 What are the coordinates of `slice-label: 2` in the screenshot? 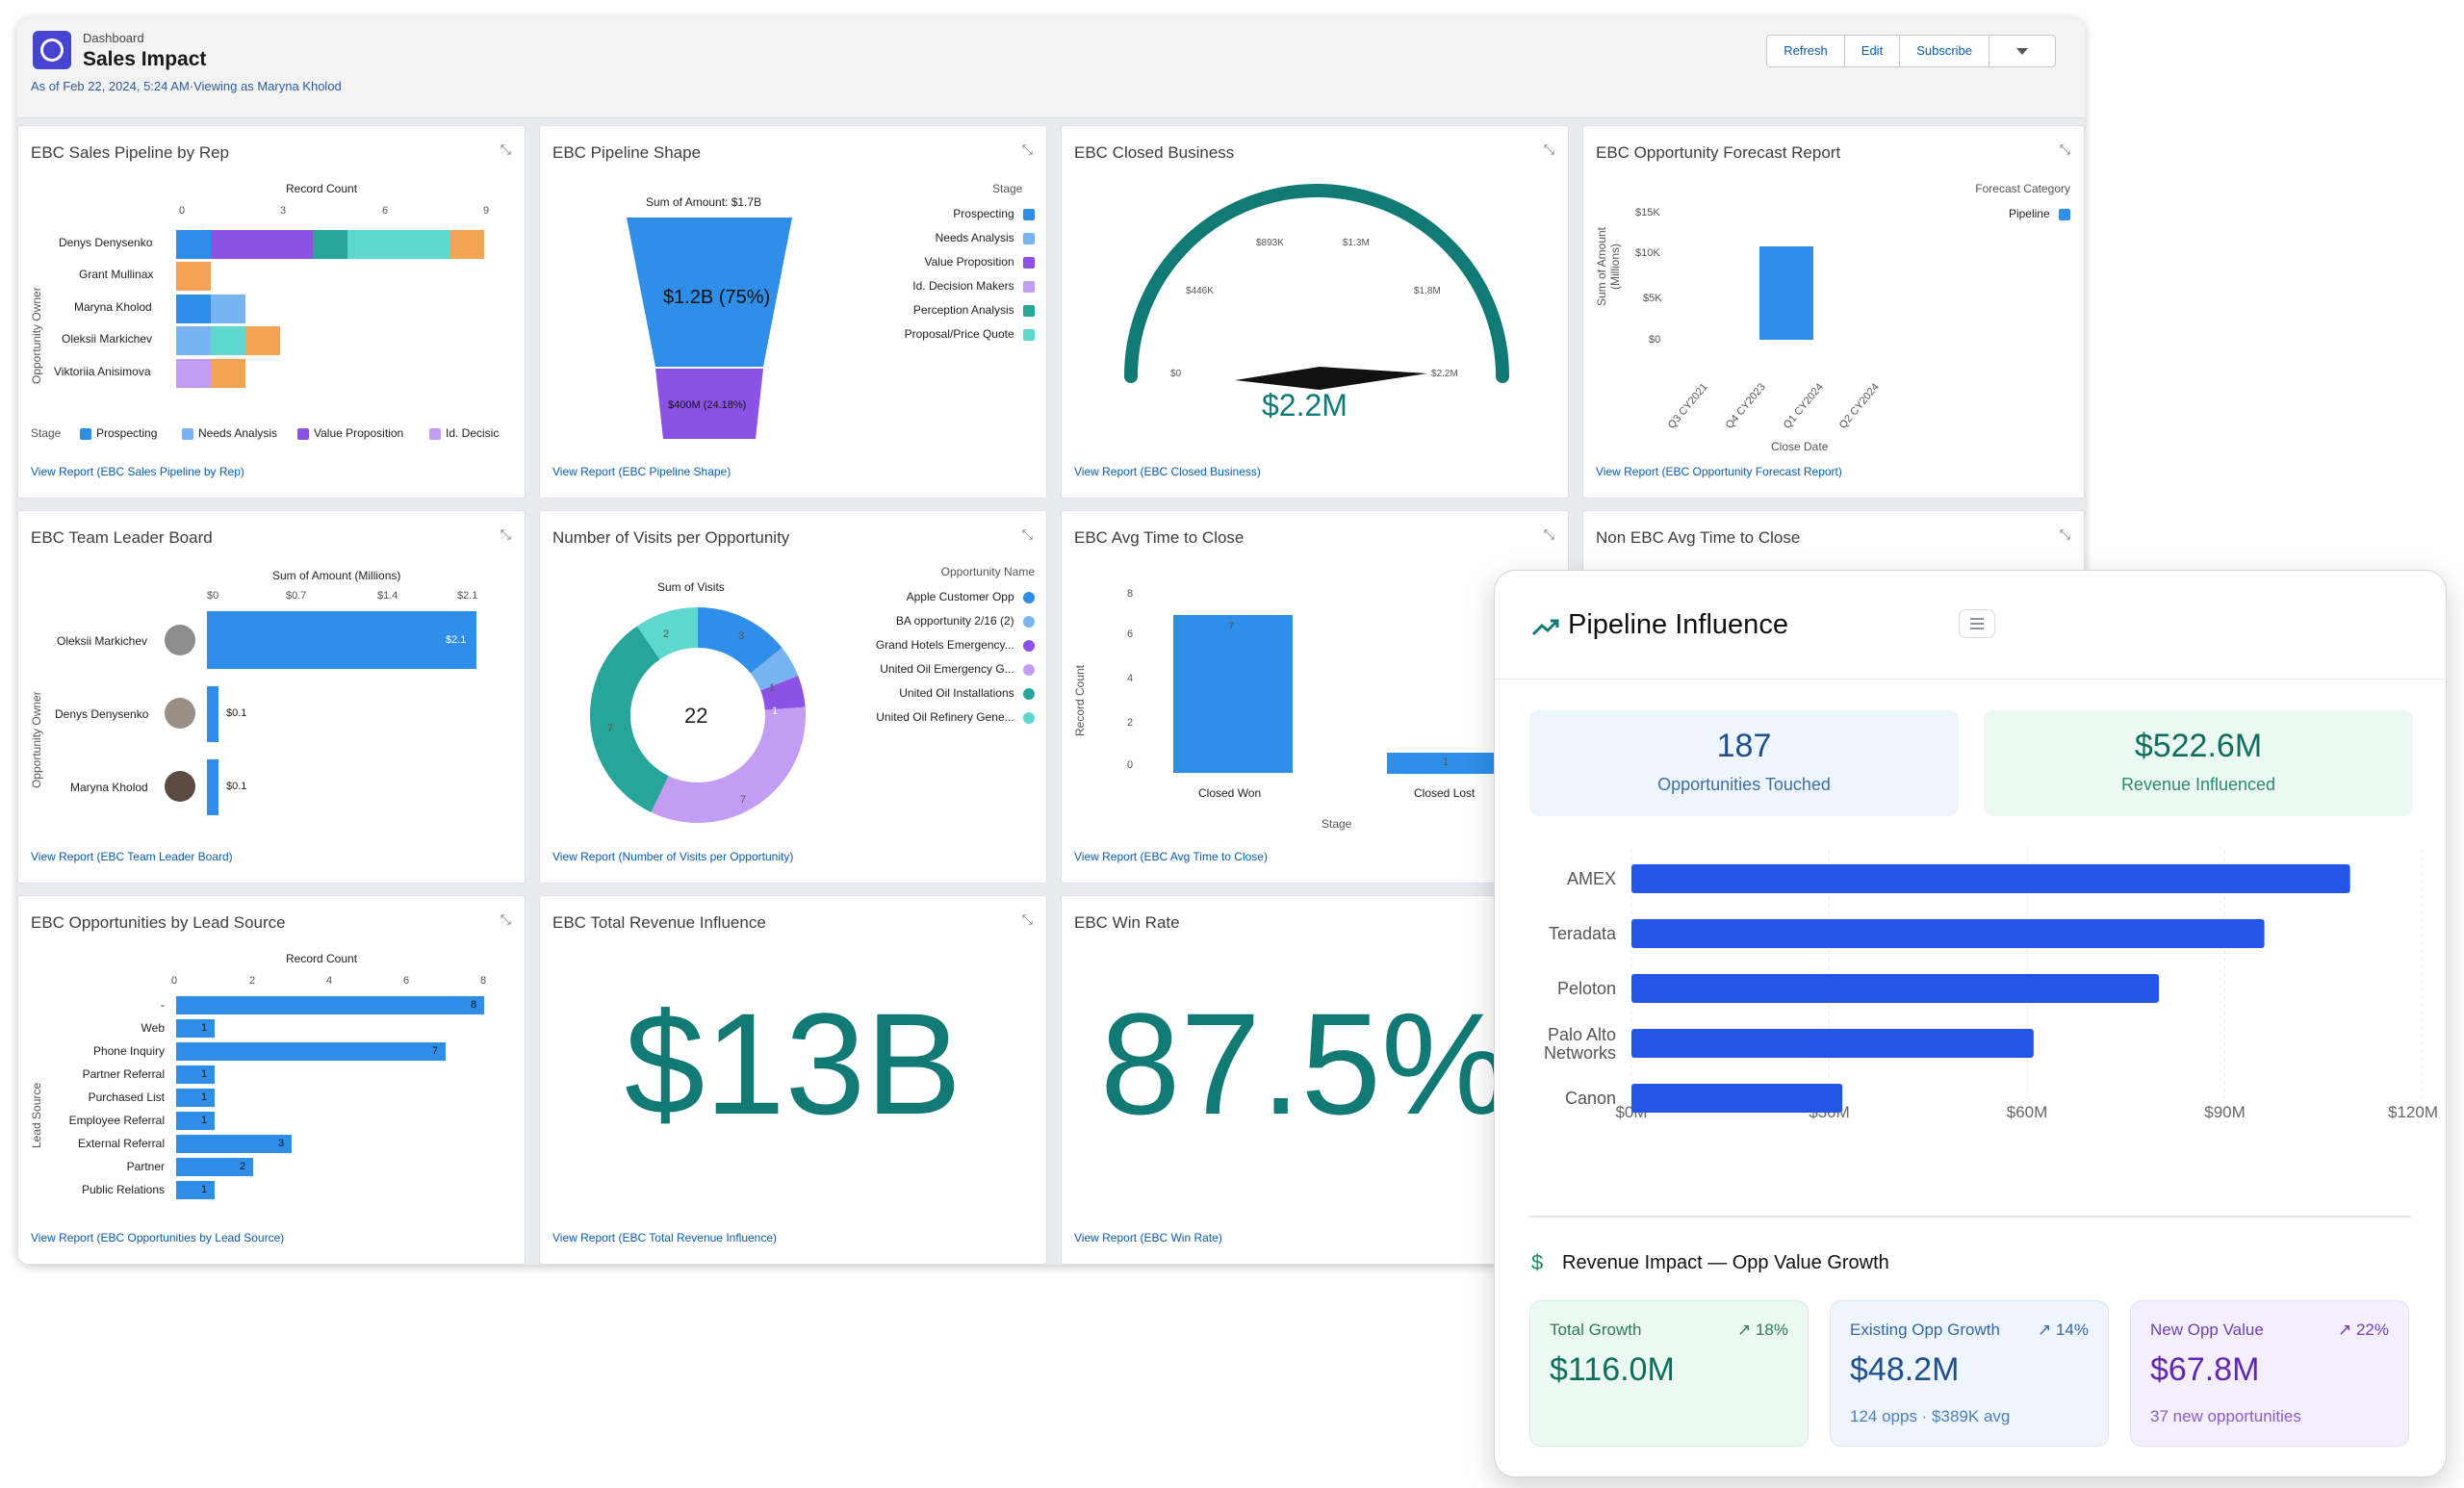 It's located at (666, 635).